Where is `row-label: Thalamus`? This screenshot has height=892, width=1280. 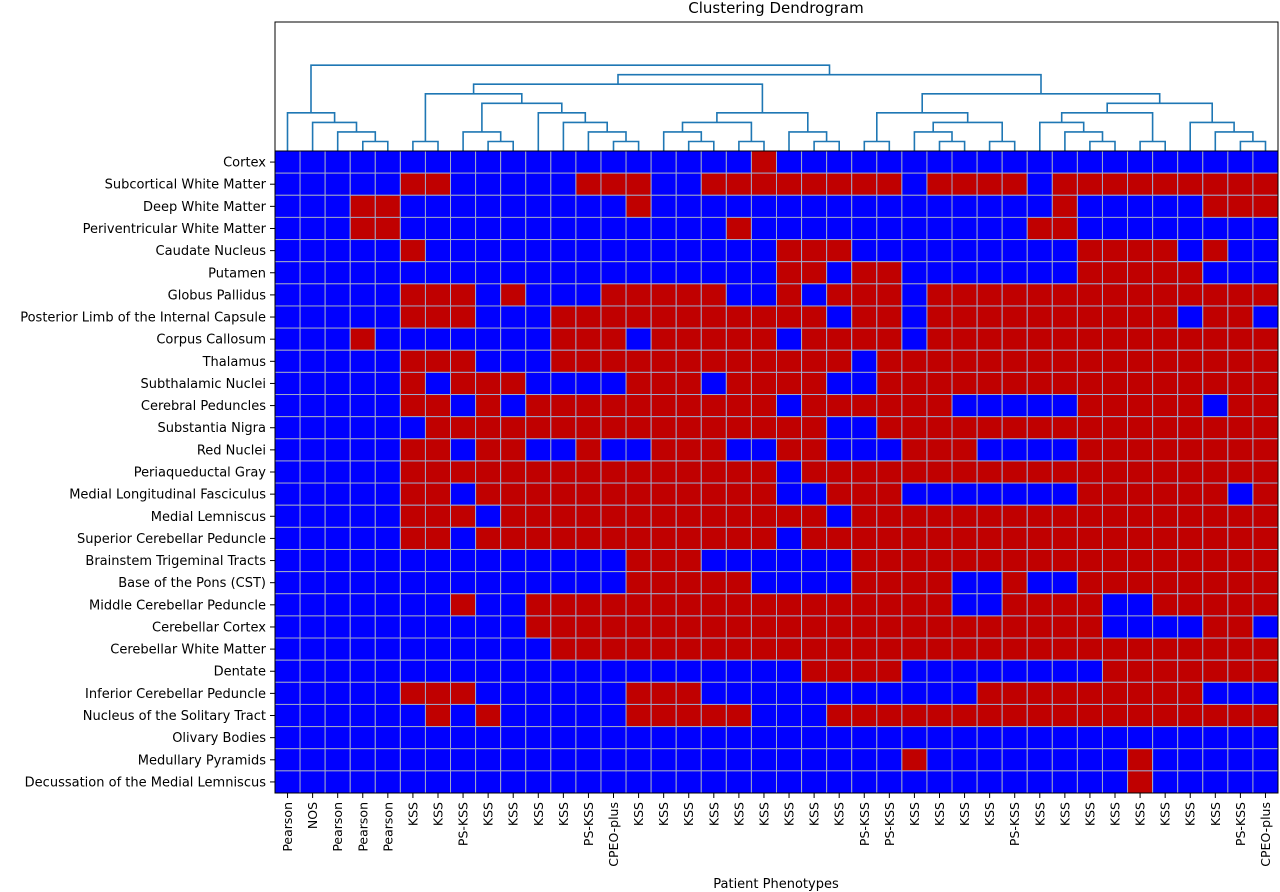
row-label: Thalamus is located at coordinates (234, 362).